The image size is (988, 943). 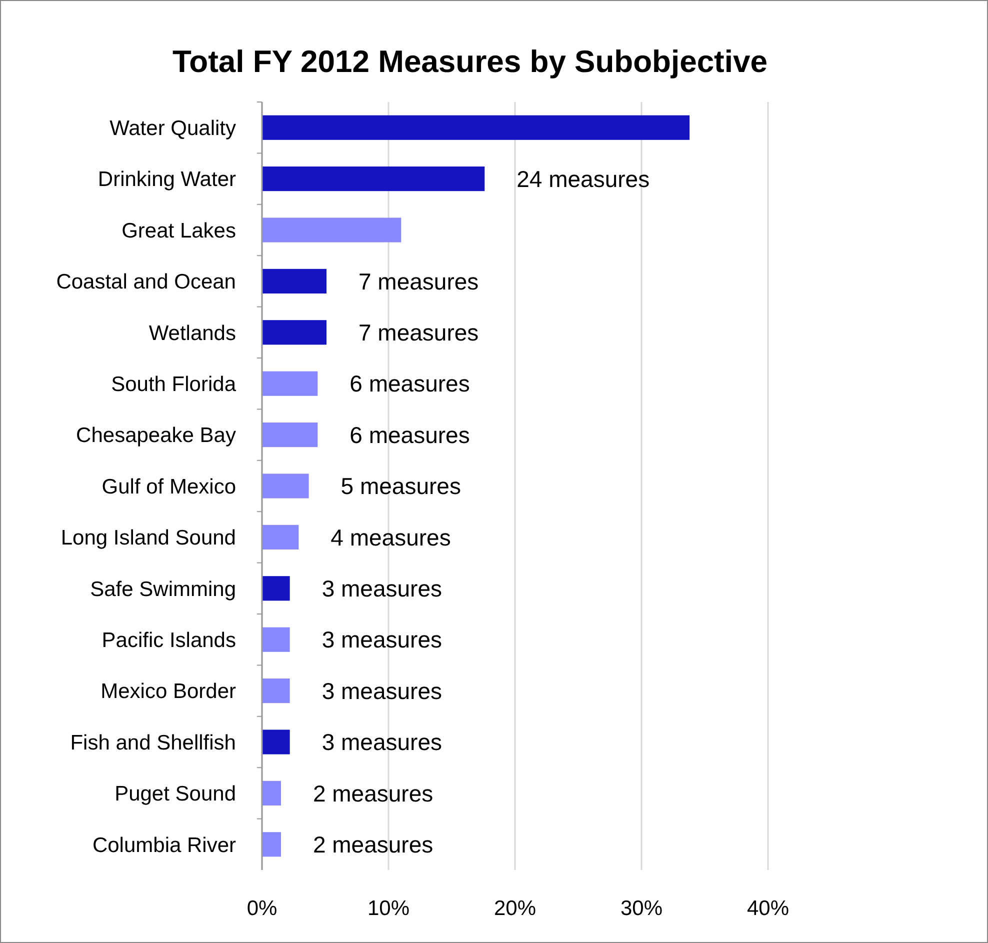 What do you see at coordinates (173, 128) in the screenshot?
I see `y-tick-label: Water Quality` at bounding box center [173, 128].